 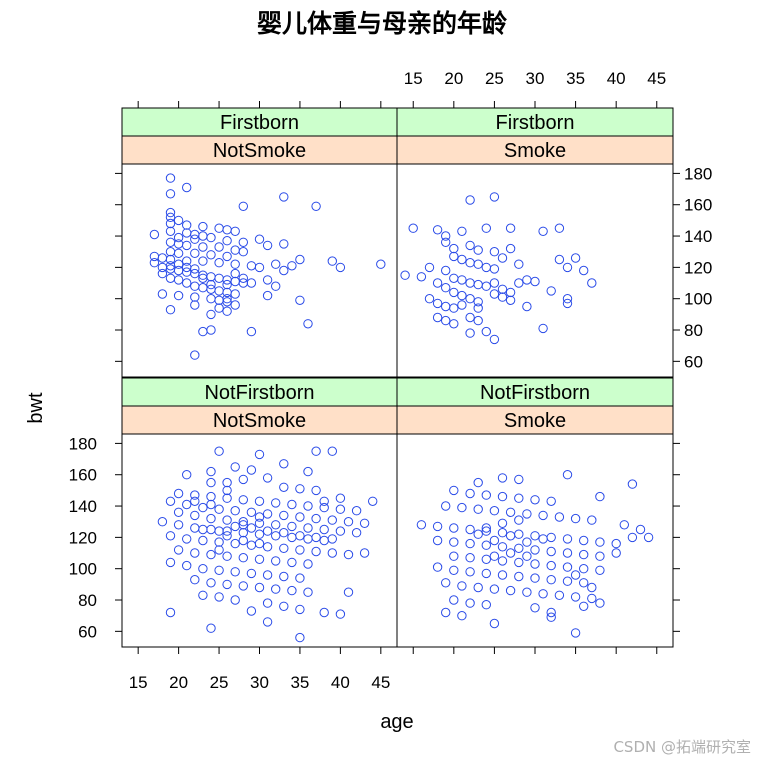 What do you see at coordinates (380, 682) in the screenshot?
I see `x-tick-label: 45` at bounding box center [380, 682].